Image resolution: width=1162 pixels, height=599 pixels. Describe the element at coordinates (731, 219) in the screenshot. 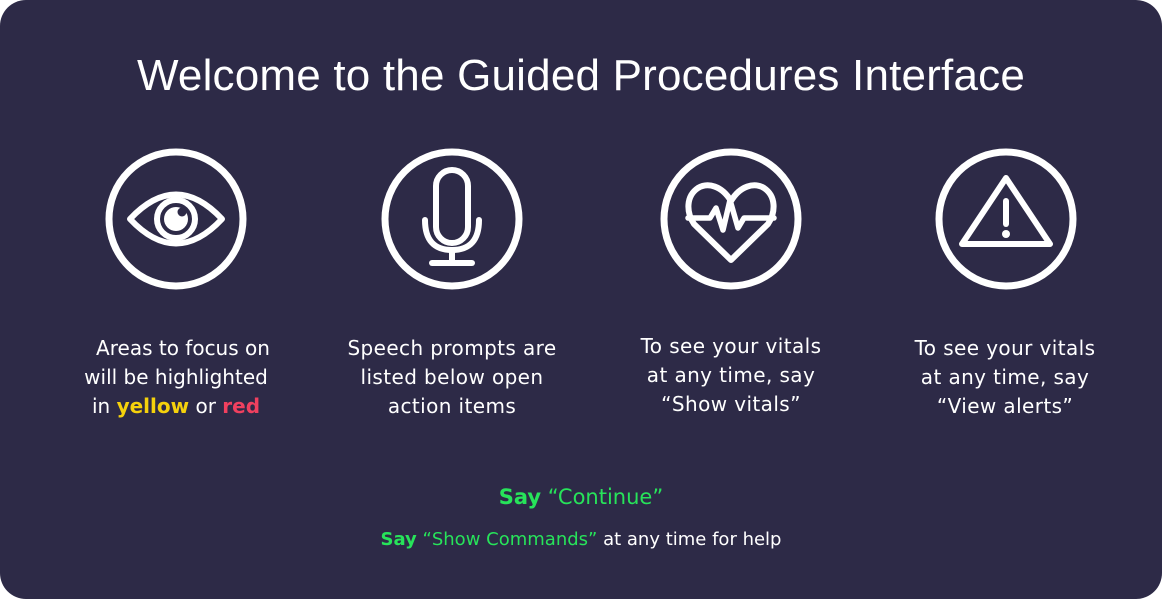

I see `heart-pulse-icon` at that location.